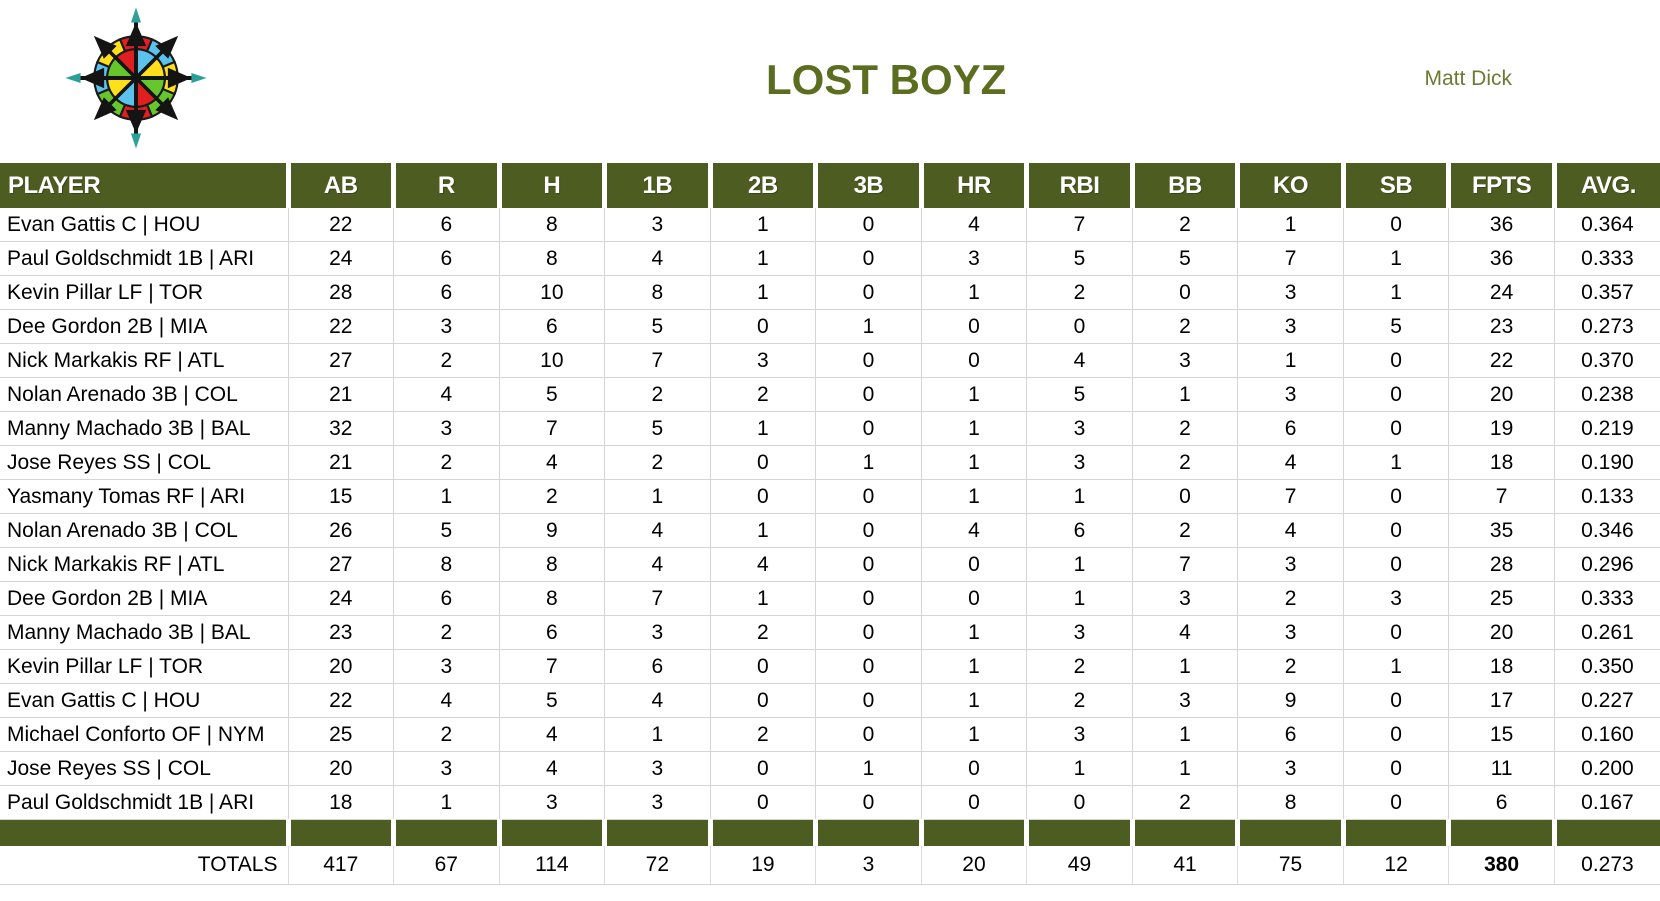 This screenshot has height=901, width=1660. I want to click on stat-cell: 0.273, so click(1607, 326).